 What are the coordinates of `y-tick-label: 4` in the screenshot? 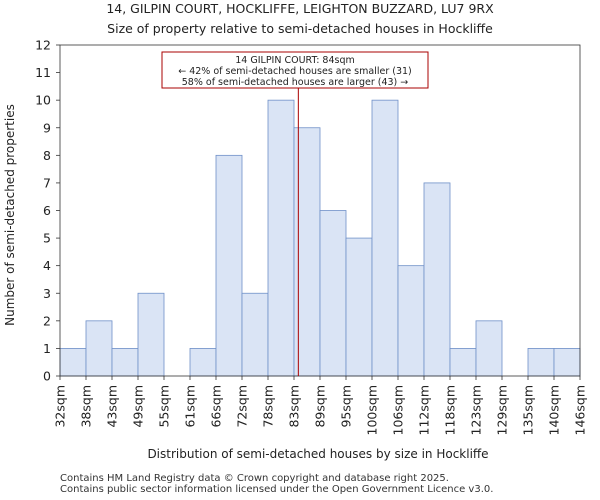 It's located at (47, 265).